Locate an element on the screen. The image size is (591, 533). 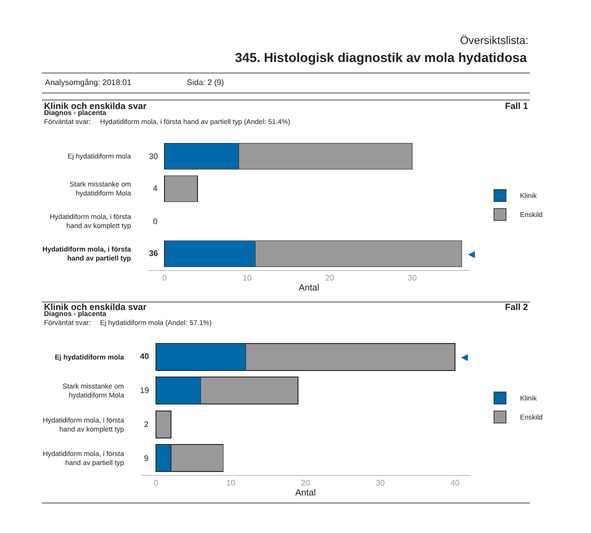
total-label: 2 is located at coordinates (146, 424).